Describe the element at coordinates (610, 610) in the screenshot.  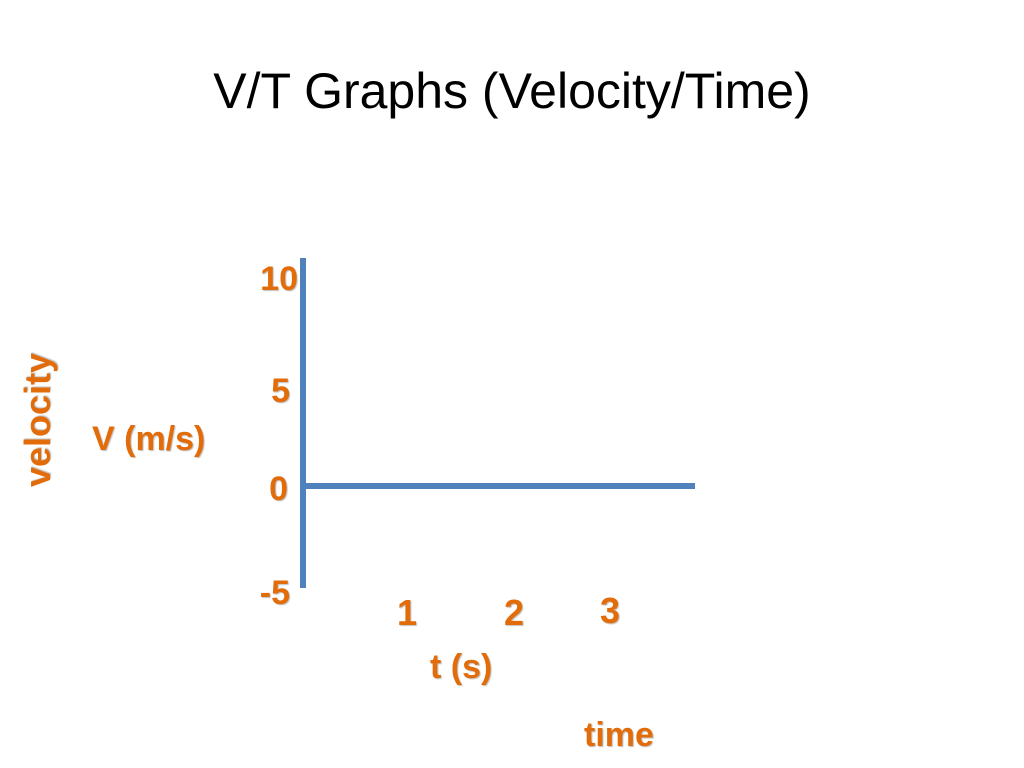
I see `x-tick-label-3: 3` at that location.